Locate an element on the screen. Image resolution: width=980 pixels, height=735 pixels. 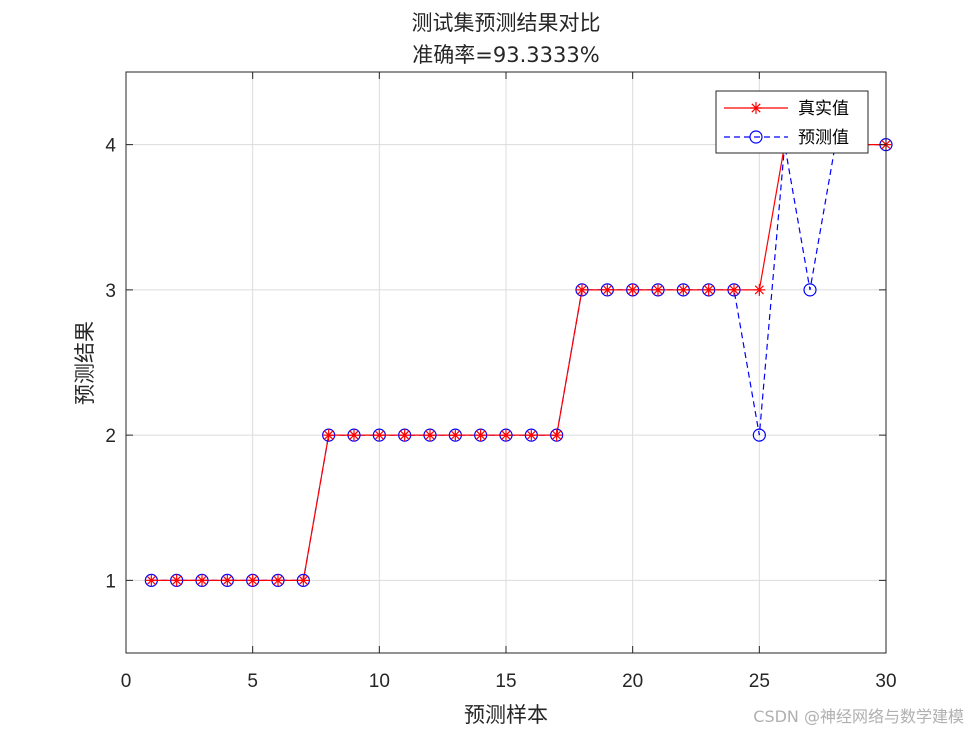
x-axis-label: 预测样本 is located at coordinates (506, 715).